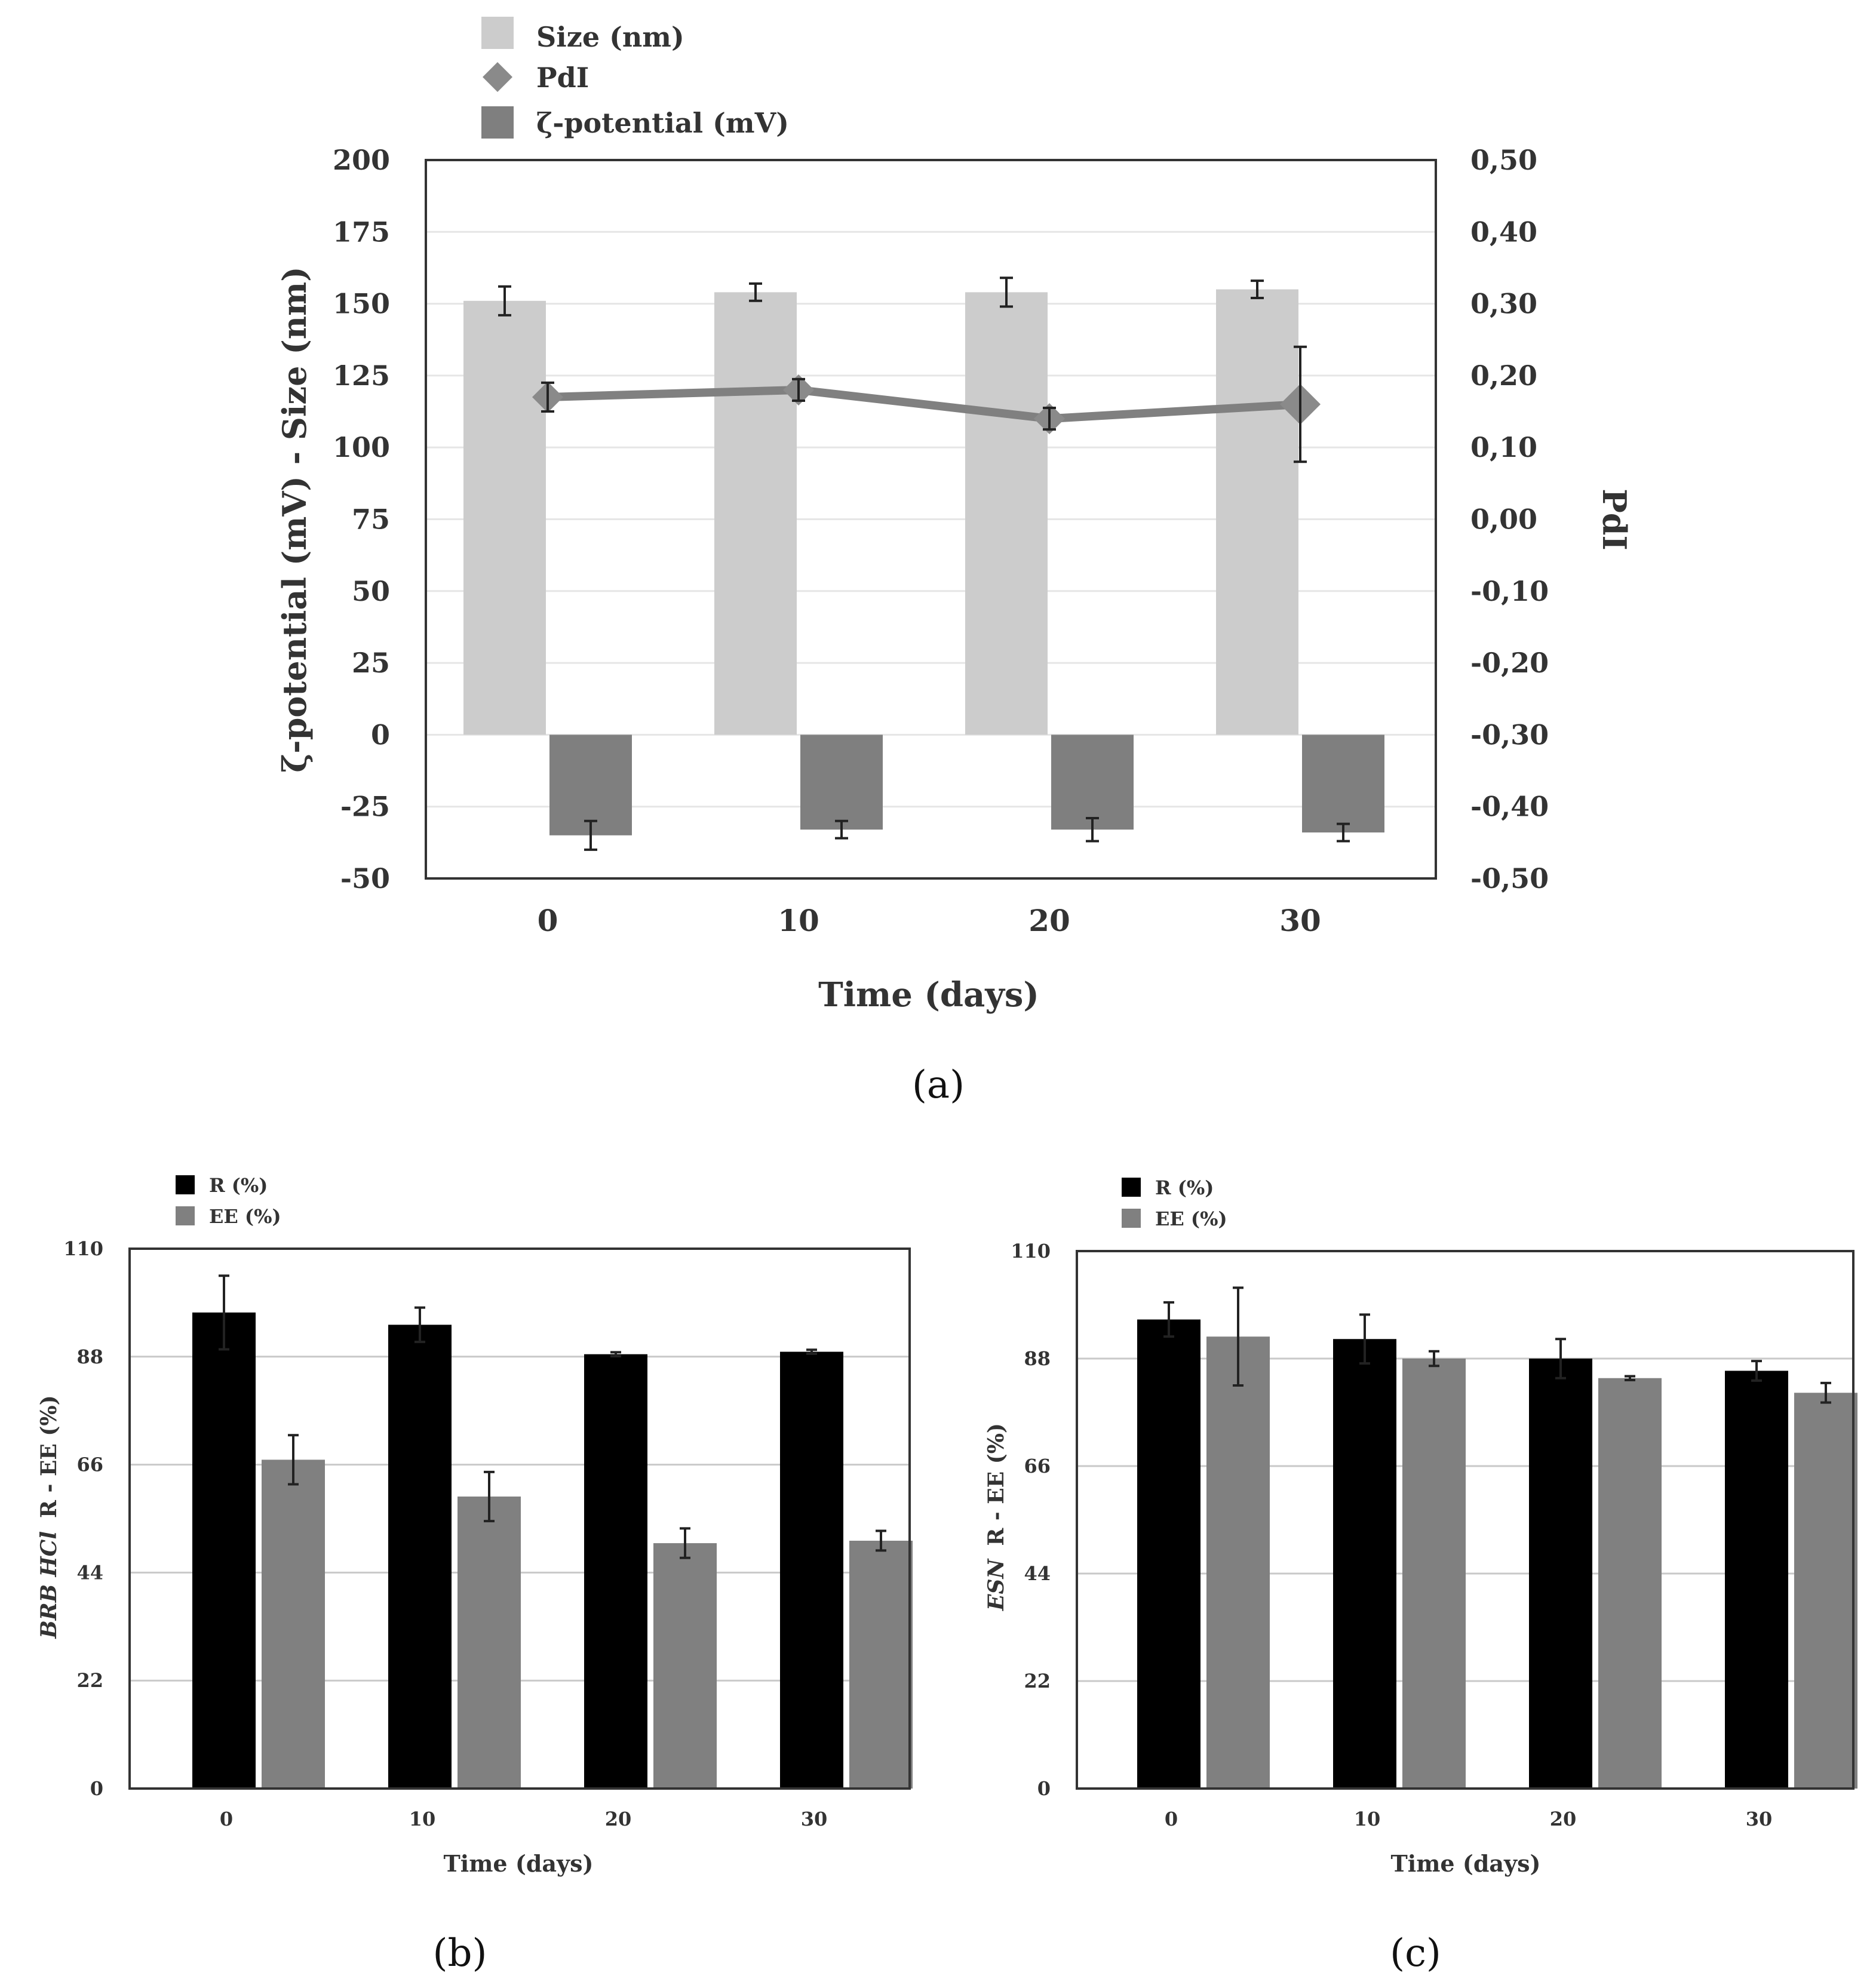 The height and width of the screenshot is (1988, 1876). What do you see at coordinates (635, 78) in the screenshot?
I see `legend-a: Size (nm) PdI ζ-potential (mV)` at bounding box center [635, 78].